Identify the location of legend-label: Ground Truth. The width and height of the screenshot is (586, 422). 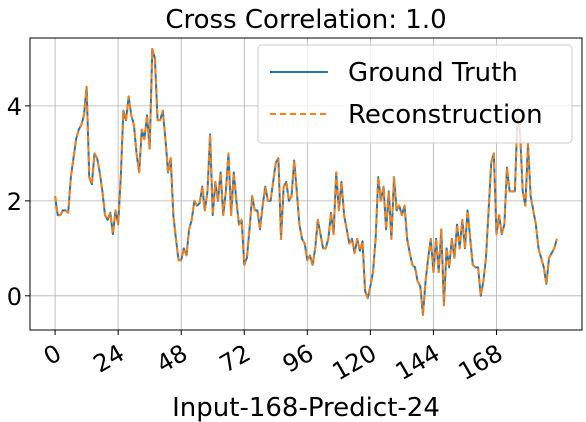
(433, 73).